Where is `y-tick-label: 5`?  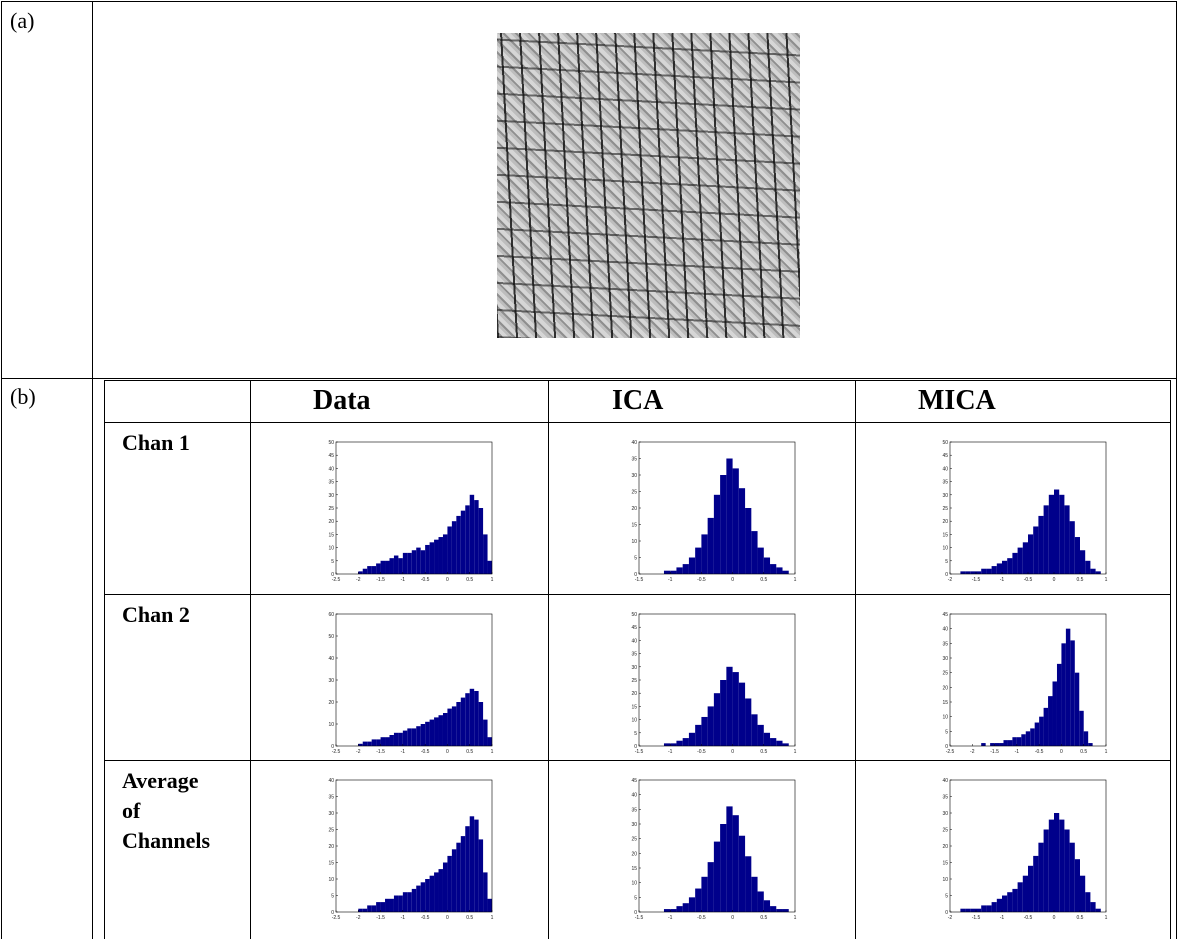 y-tick-label: 5 is located at coordinates (635, 898).